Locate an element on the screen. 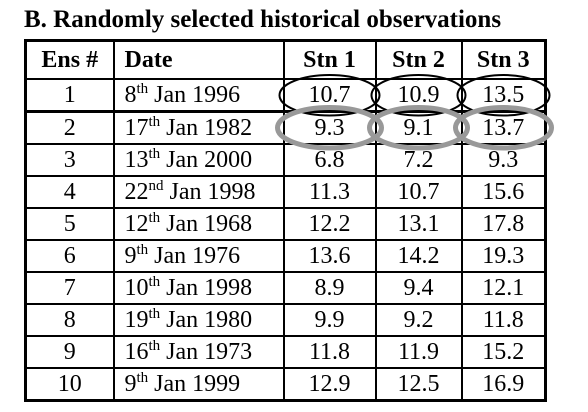  header-stn1: Stn 1 is located at coordinates (329, 59).